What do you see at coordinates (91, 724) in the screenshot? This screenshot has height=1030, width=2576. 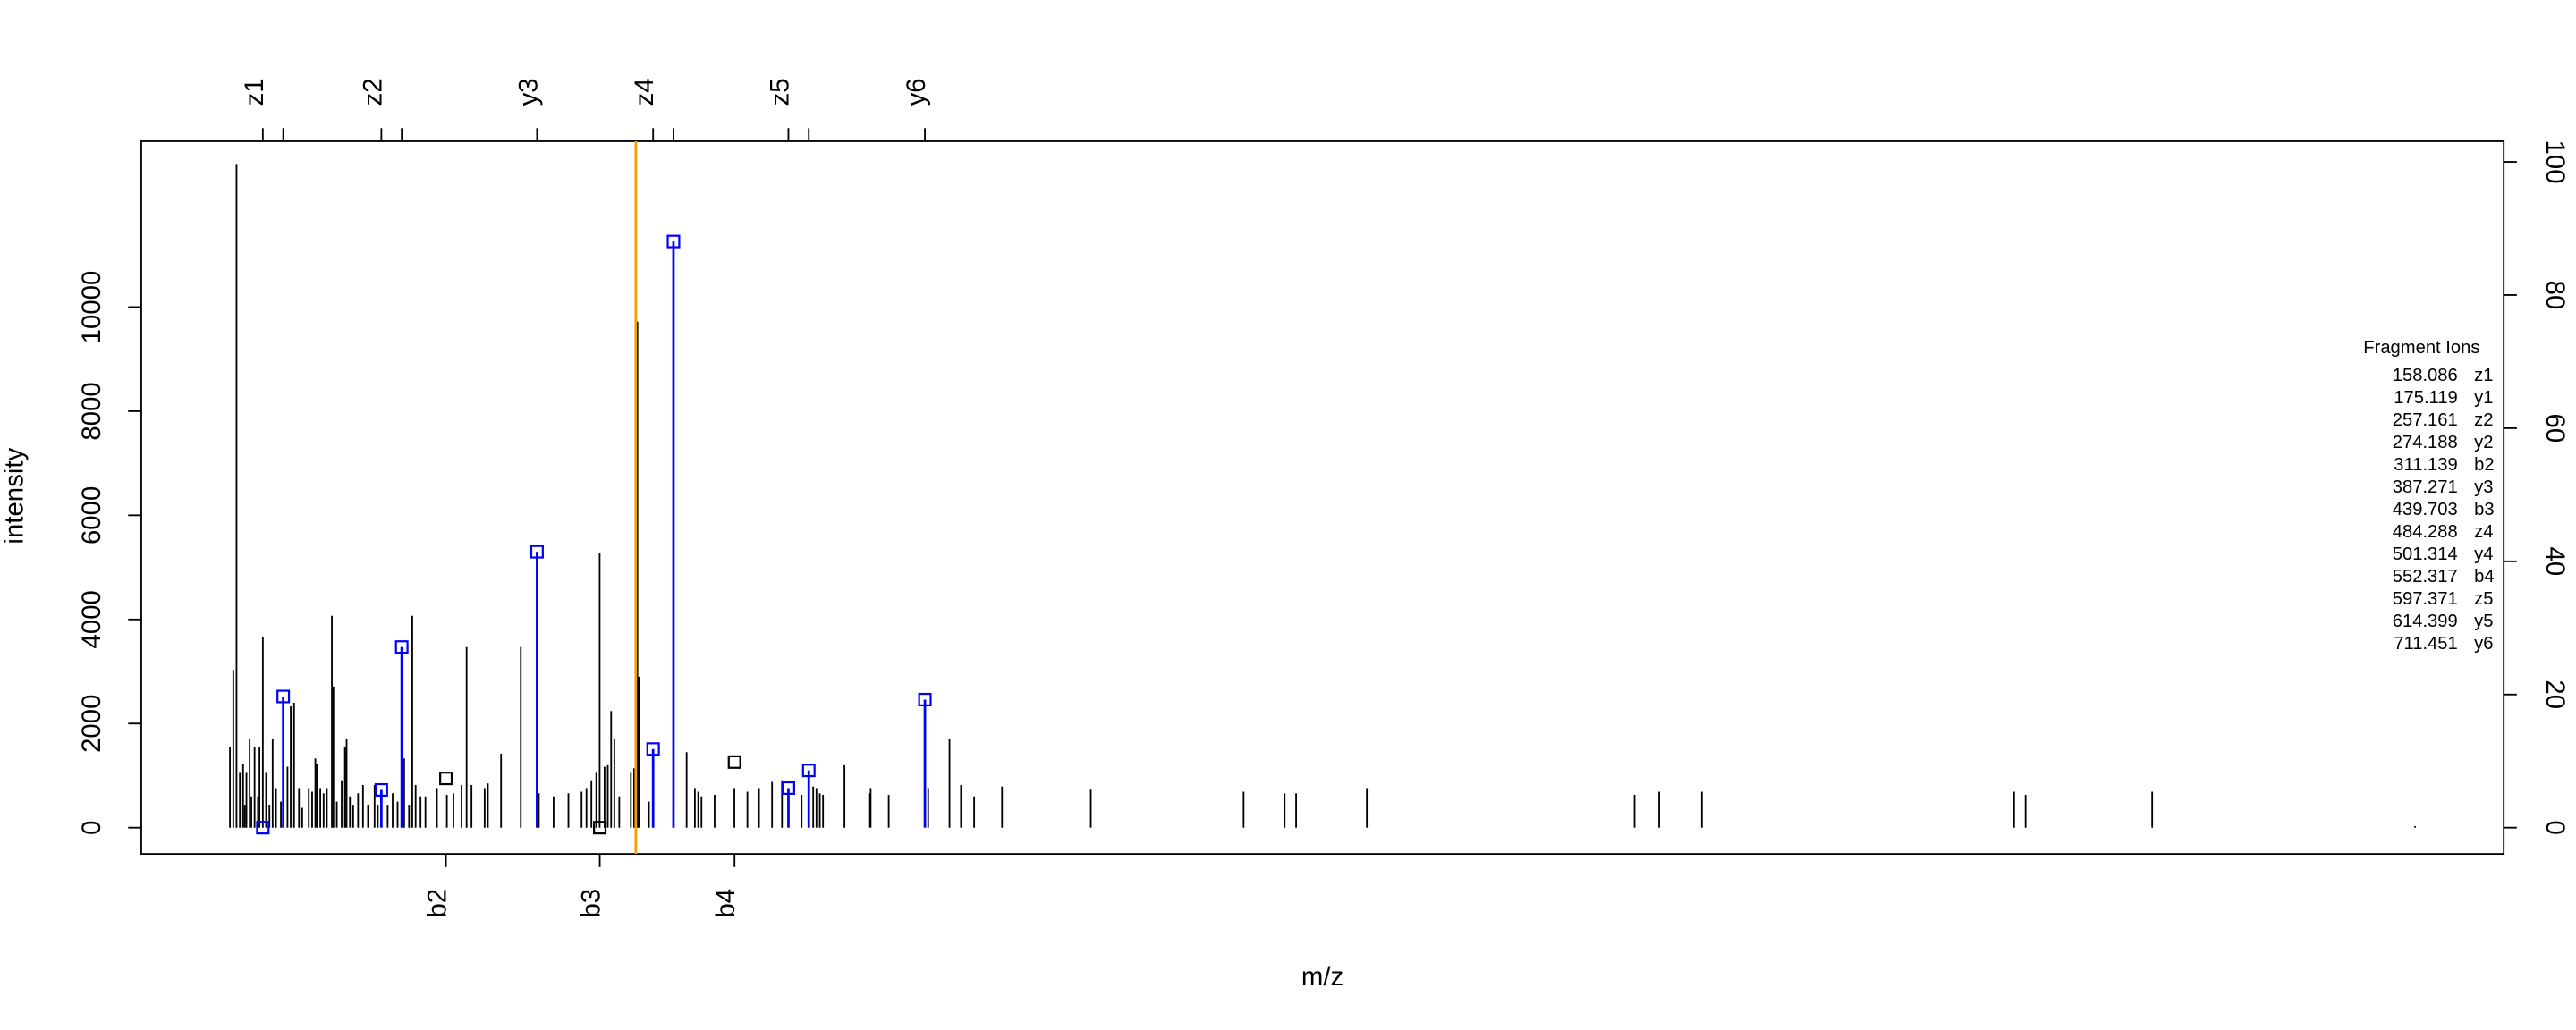 I see `y-tick-label: 2000` at bounding box center [91, 724].